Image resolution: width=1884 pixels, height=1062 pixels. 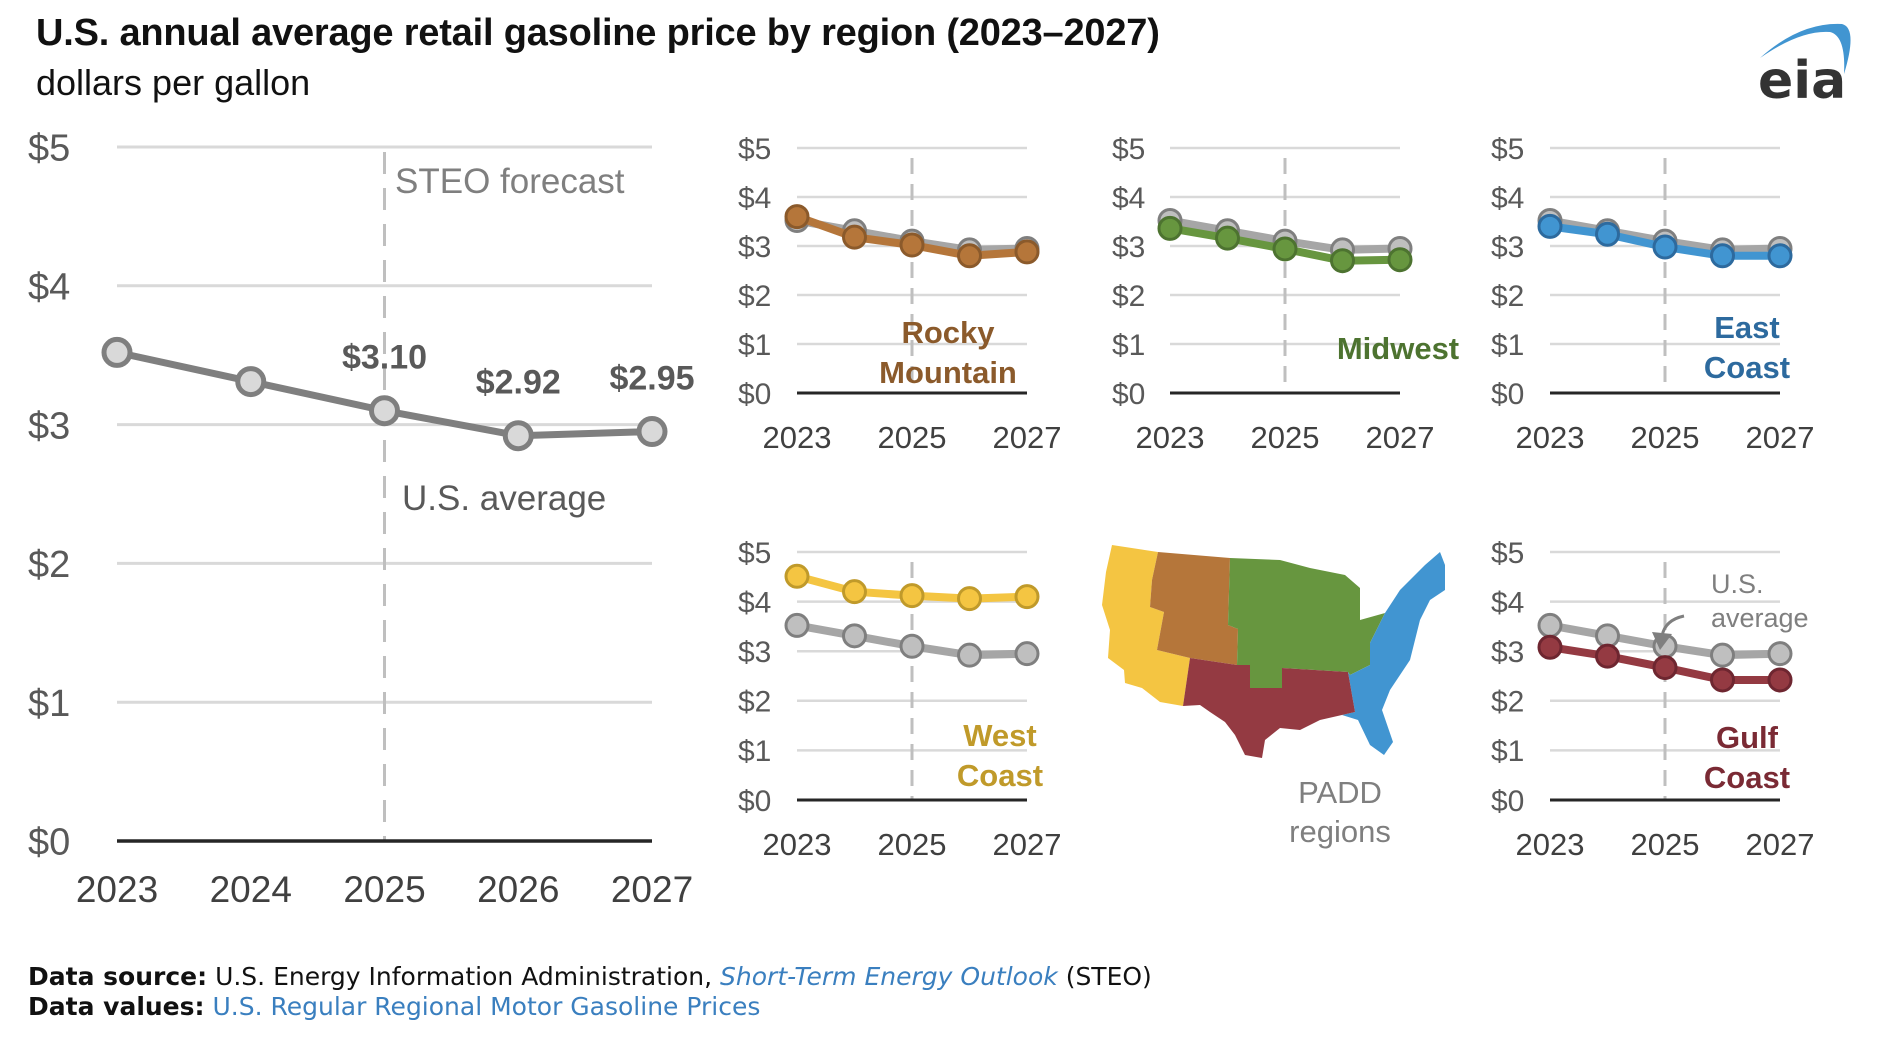 I want to click on region-label: Midwest, so click(x=1398, y=348).